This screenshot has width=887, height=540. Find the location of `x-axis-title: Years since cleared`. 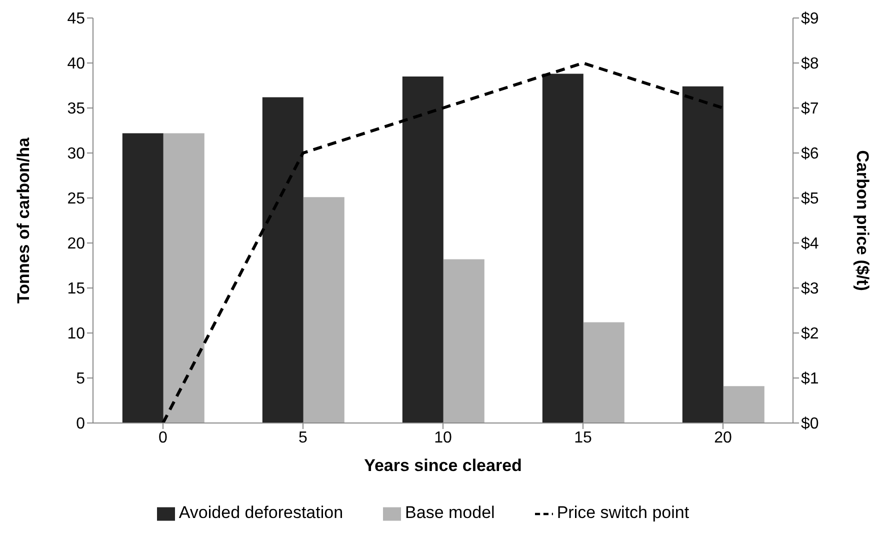

x-axis-title: Years since cleared is located at coordinates (443, 465).